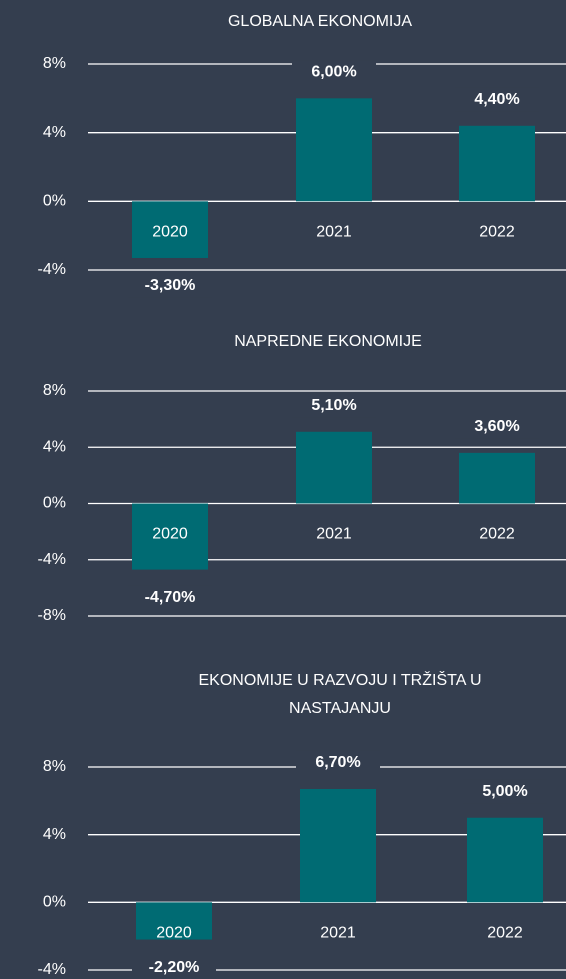  I want to click on value-label: 4,40%, so click(496, 99).